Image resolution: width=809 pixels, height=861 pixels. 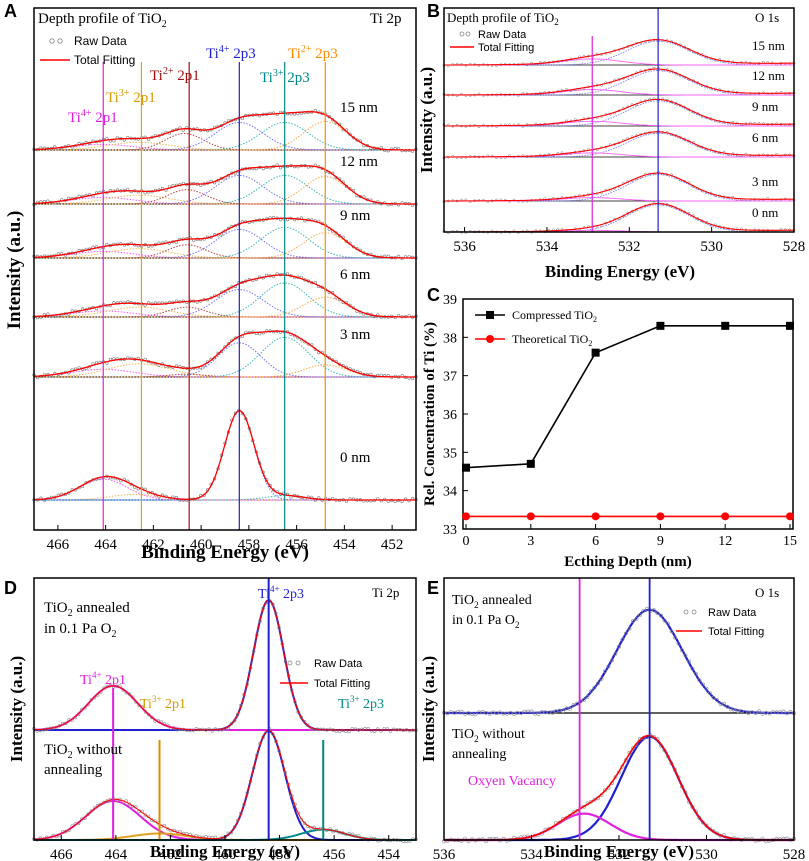 What do you see at coordinates (100, 41) in the screenshot?
I see `legend-raw-label: Raw Data` at bounding box center [100, 41].